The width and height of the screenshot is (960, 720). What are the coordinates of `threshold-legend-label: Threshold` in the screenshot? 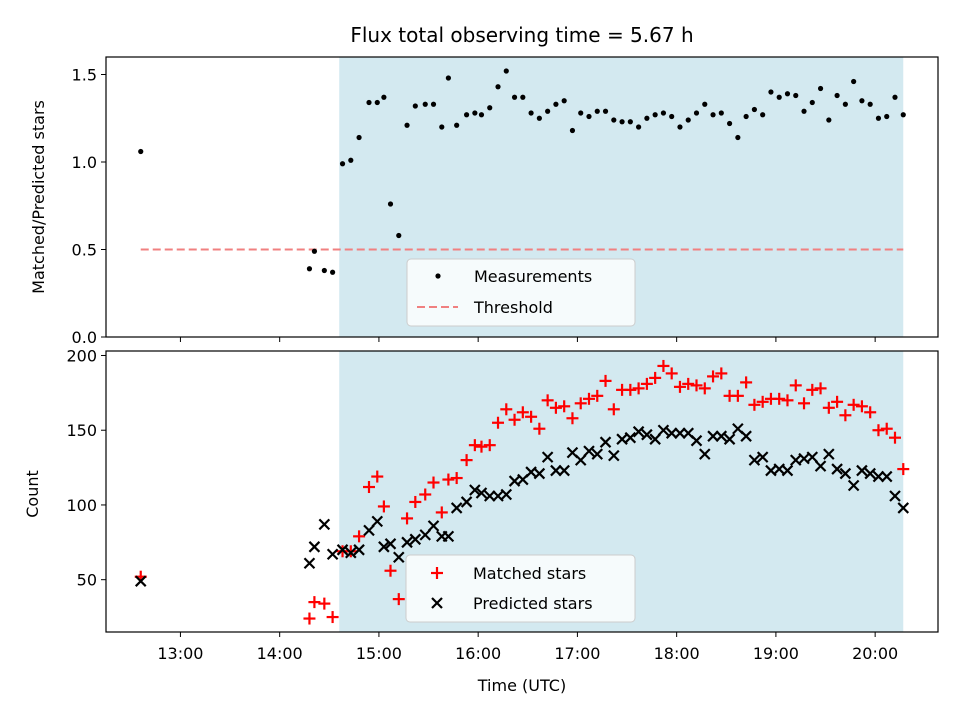 It's located at (513, 307).